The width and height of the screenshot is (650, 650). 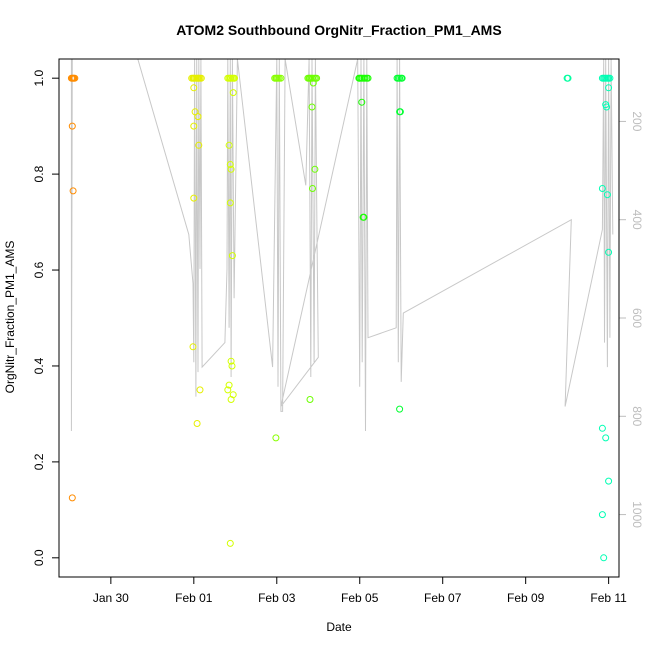 I want to click on x-tick-label: Feb 03, so click(x=277, y=598).